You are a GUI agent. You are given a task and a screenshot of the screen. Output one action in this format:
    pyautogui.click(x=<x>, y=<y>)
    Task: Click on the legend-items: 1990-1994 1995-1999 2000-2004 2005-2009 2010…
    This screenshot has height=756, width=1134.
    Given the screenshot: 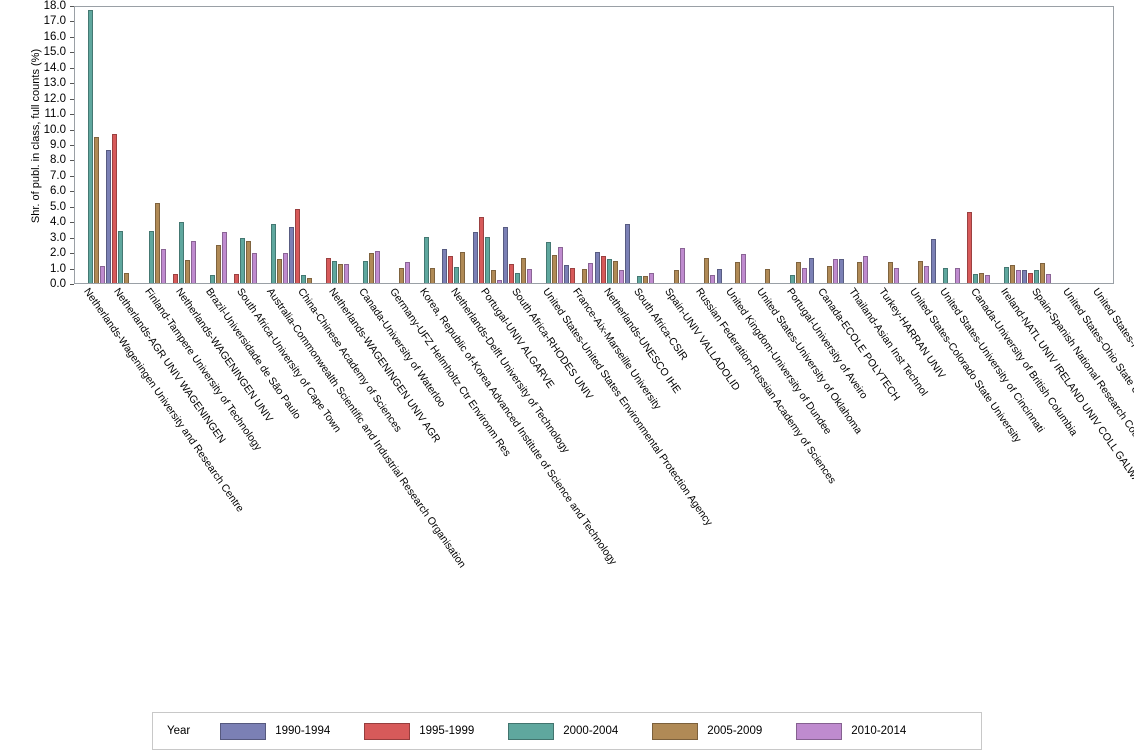 What is the action you would take?
    pyautogui.click(x=580, y=731)
    